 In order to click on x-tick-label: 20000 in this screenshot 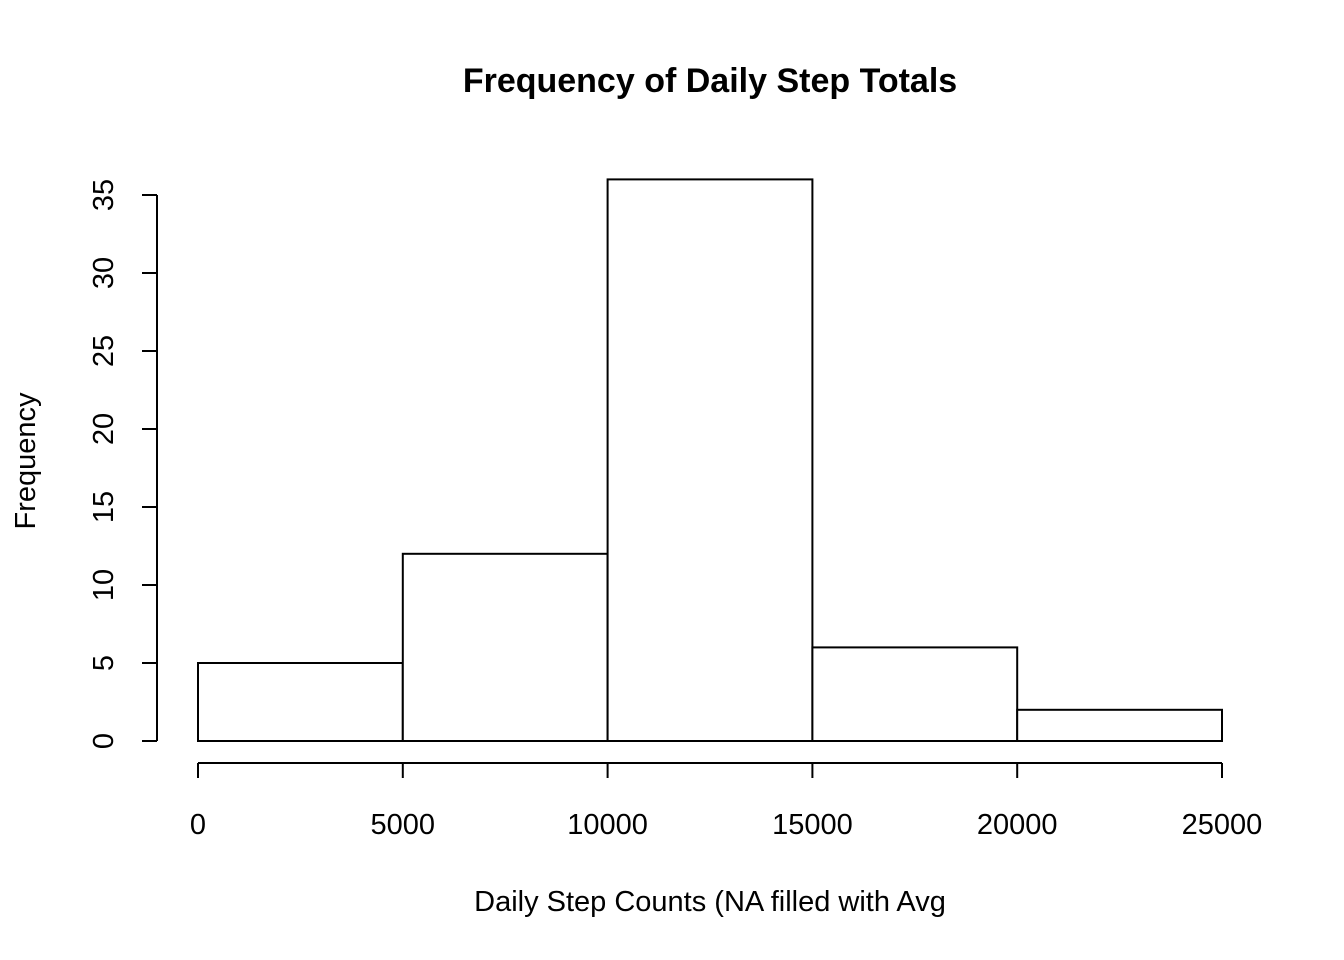, I will do `click(1017, 825)`.